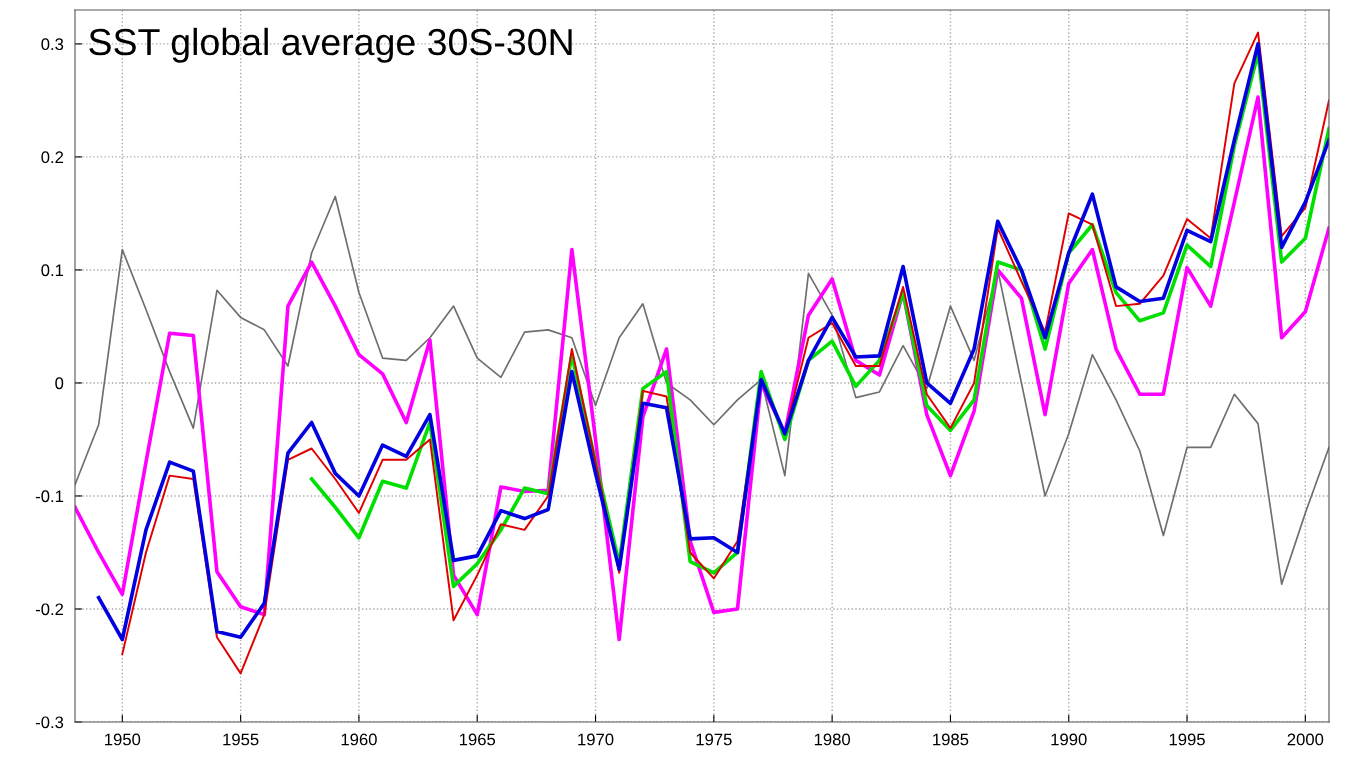 Image resolution: width=1345 pixels, height=771 pixels. What do you see at coordinates (1187, 739) in the screenshot?
I see `x-tick-label: 1995` at bounding box center [1187, 739].